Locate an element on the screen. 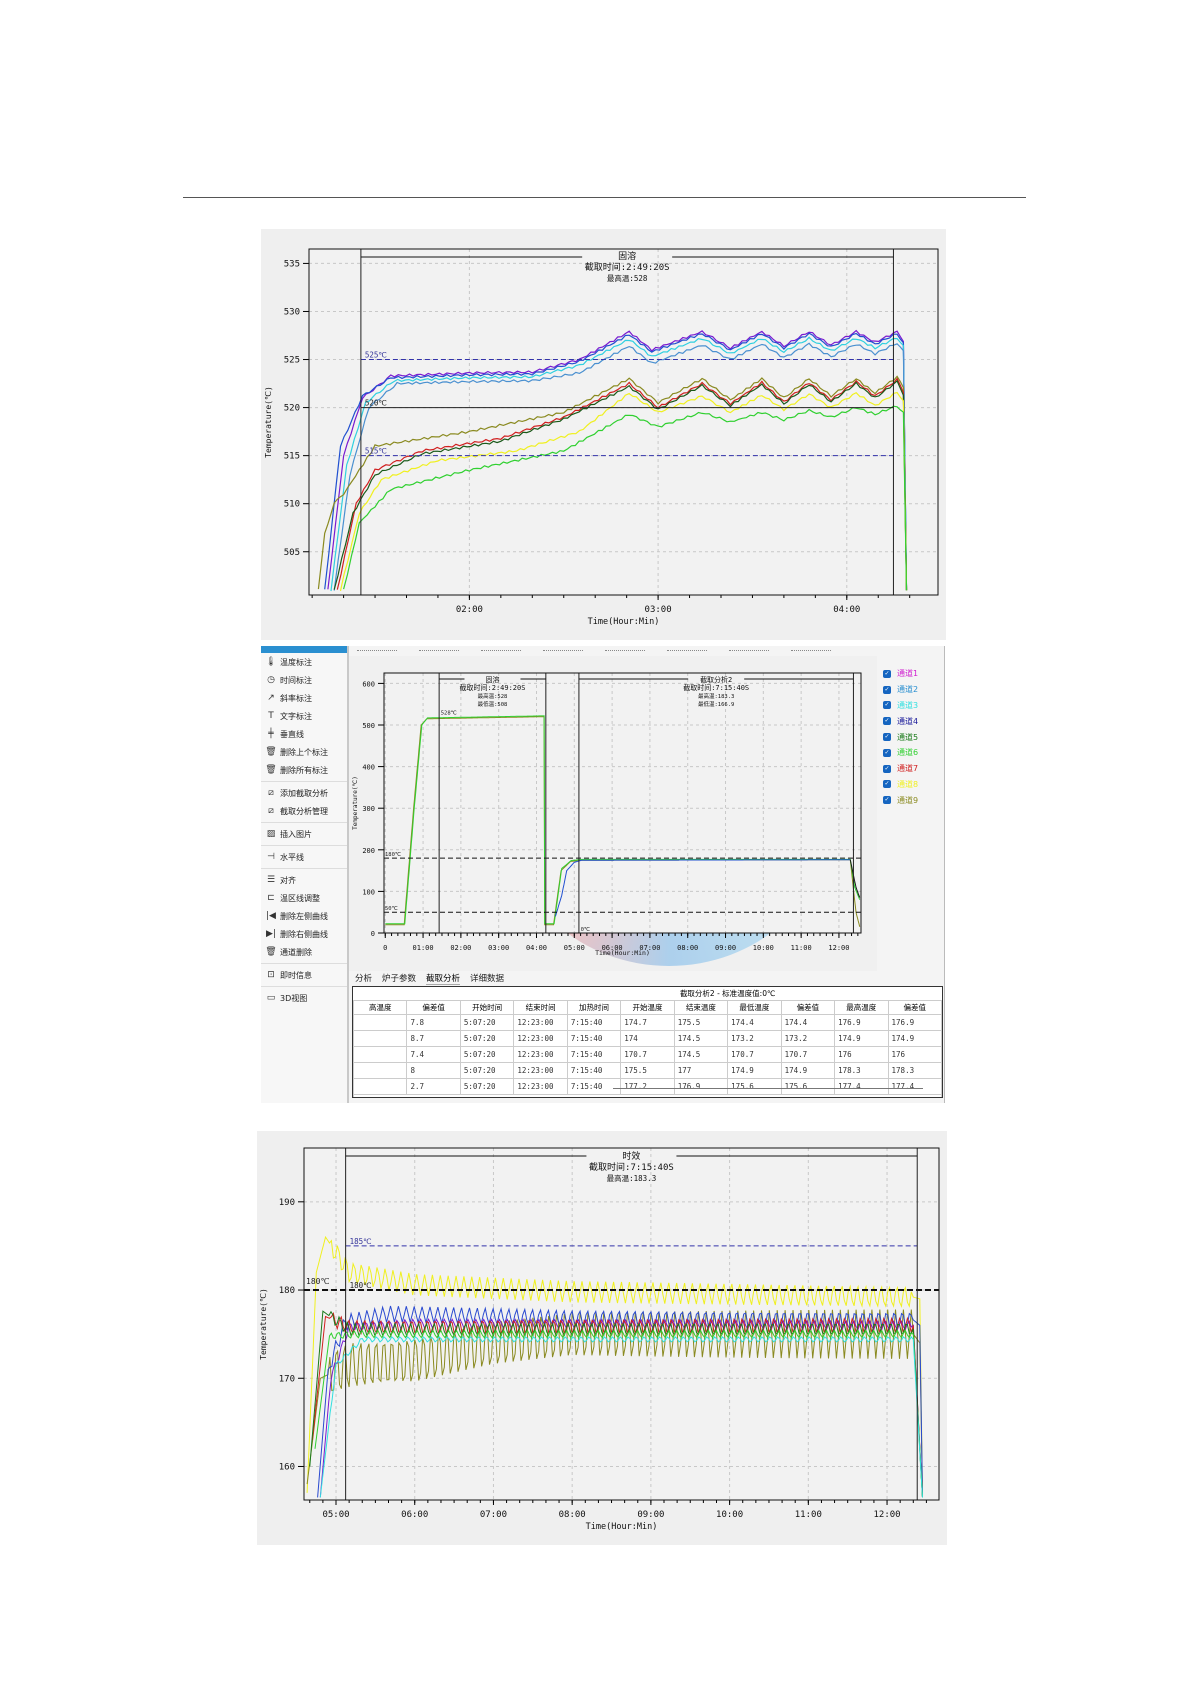 The height and width of the screenshot is (1697, 1200). x-tick-label: 06:00 is located at coordinates (612, 948).